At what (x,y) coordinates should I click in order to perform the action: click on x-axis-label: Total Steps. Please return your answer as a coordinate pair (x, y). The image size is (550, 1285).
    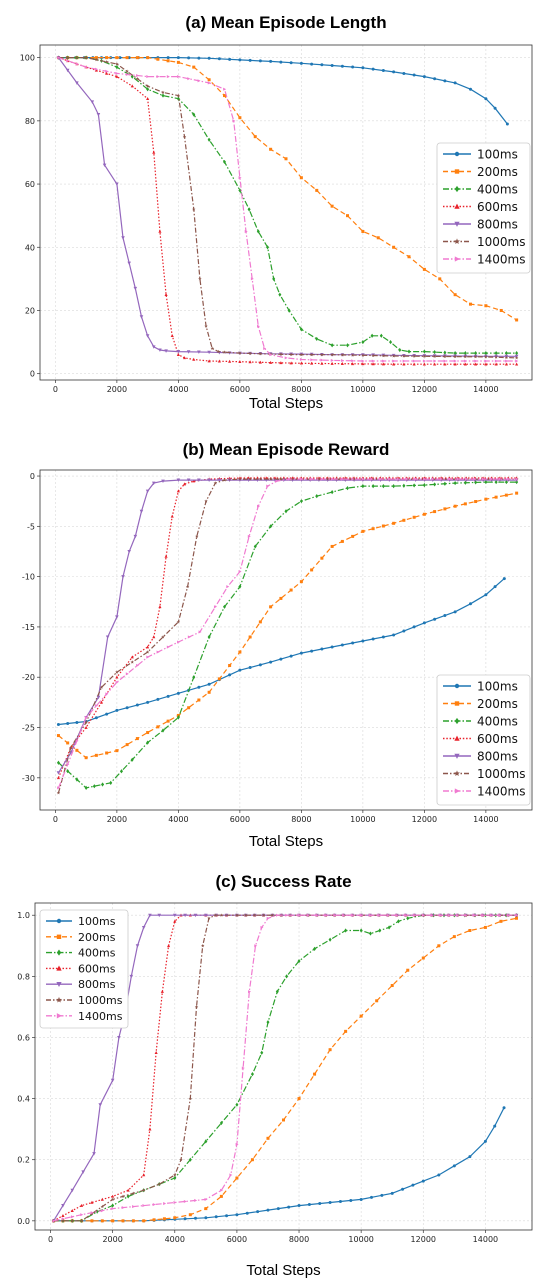
    Looking at the image, I should click on (283, 1270).